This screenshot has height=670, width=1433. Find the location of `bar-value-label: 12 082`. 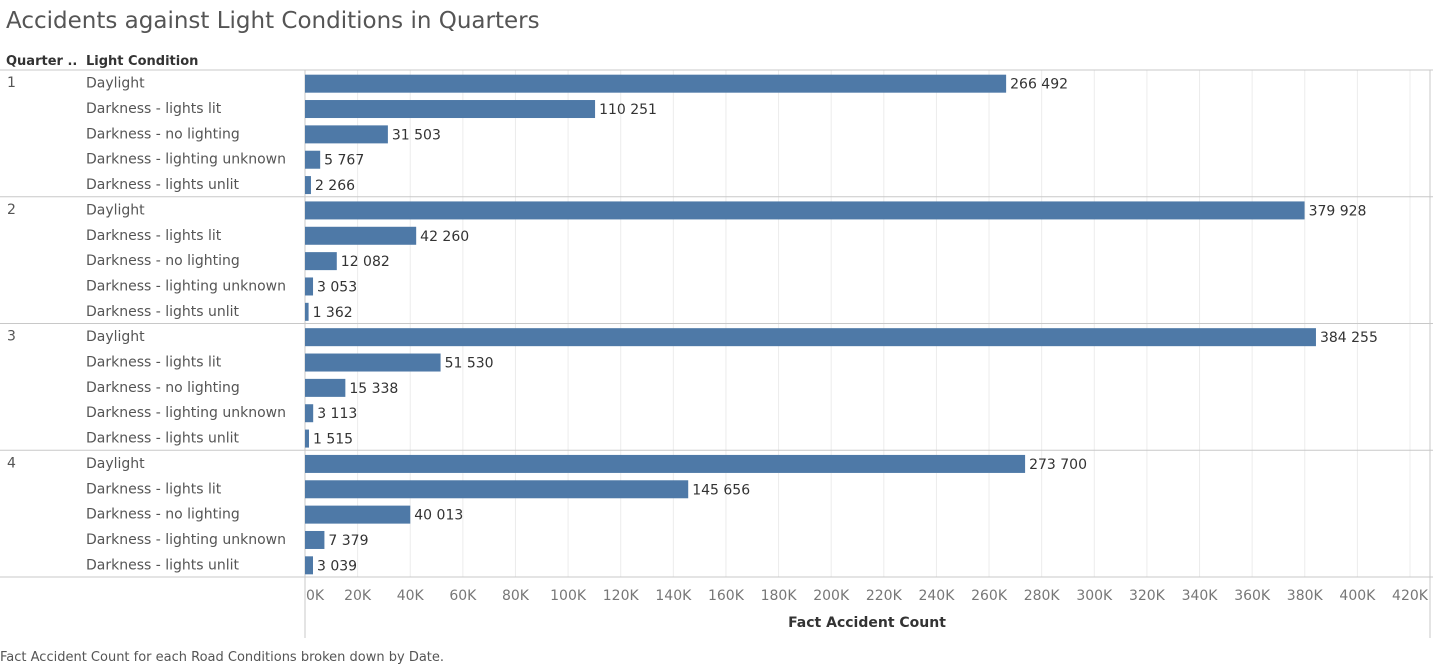

bar-value-label: 12 082 is located at coordinates (365, 262).